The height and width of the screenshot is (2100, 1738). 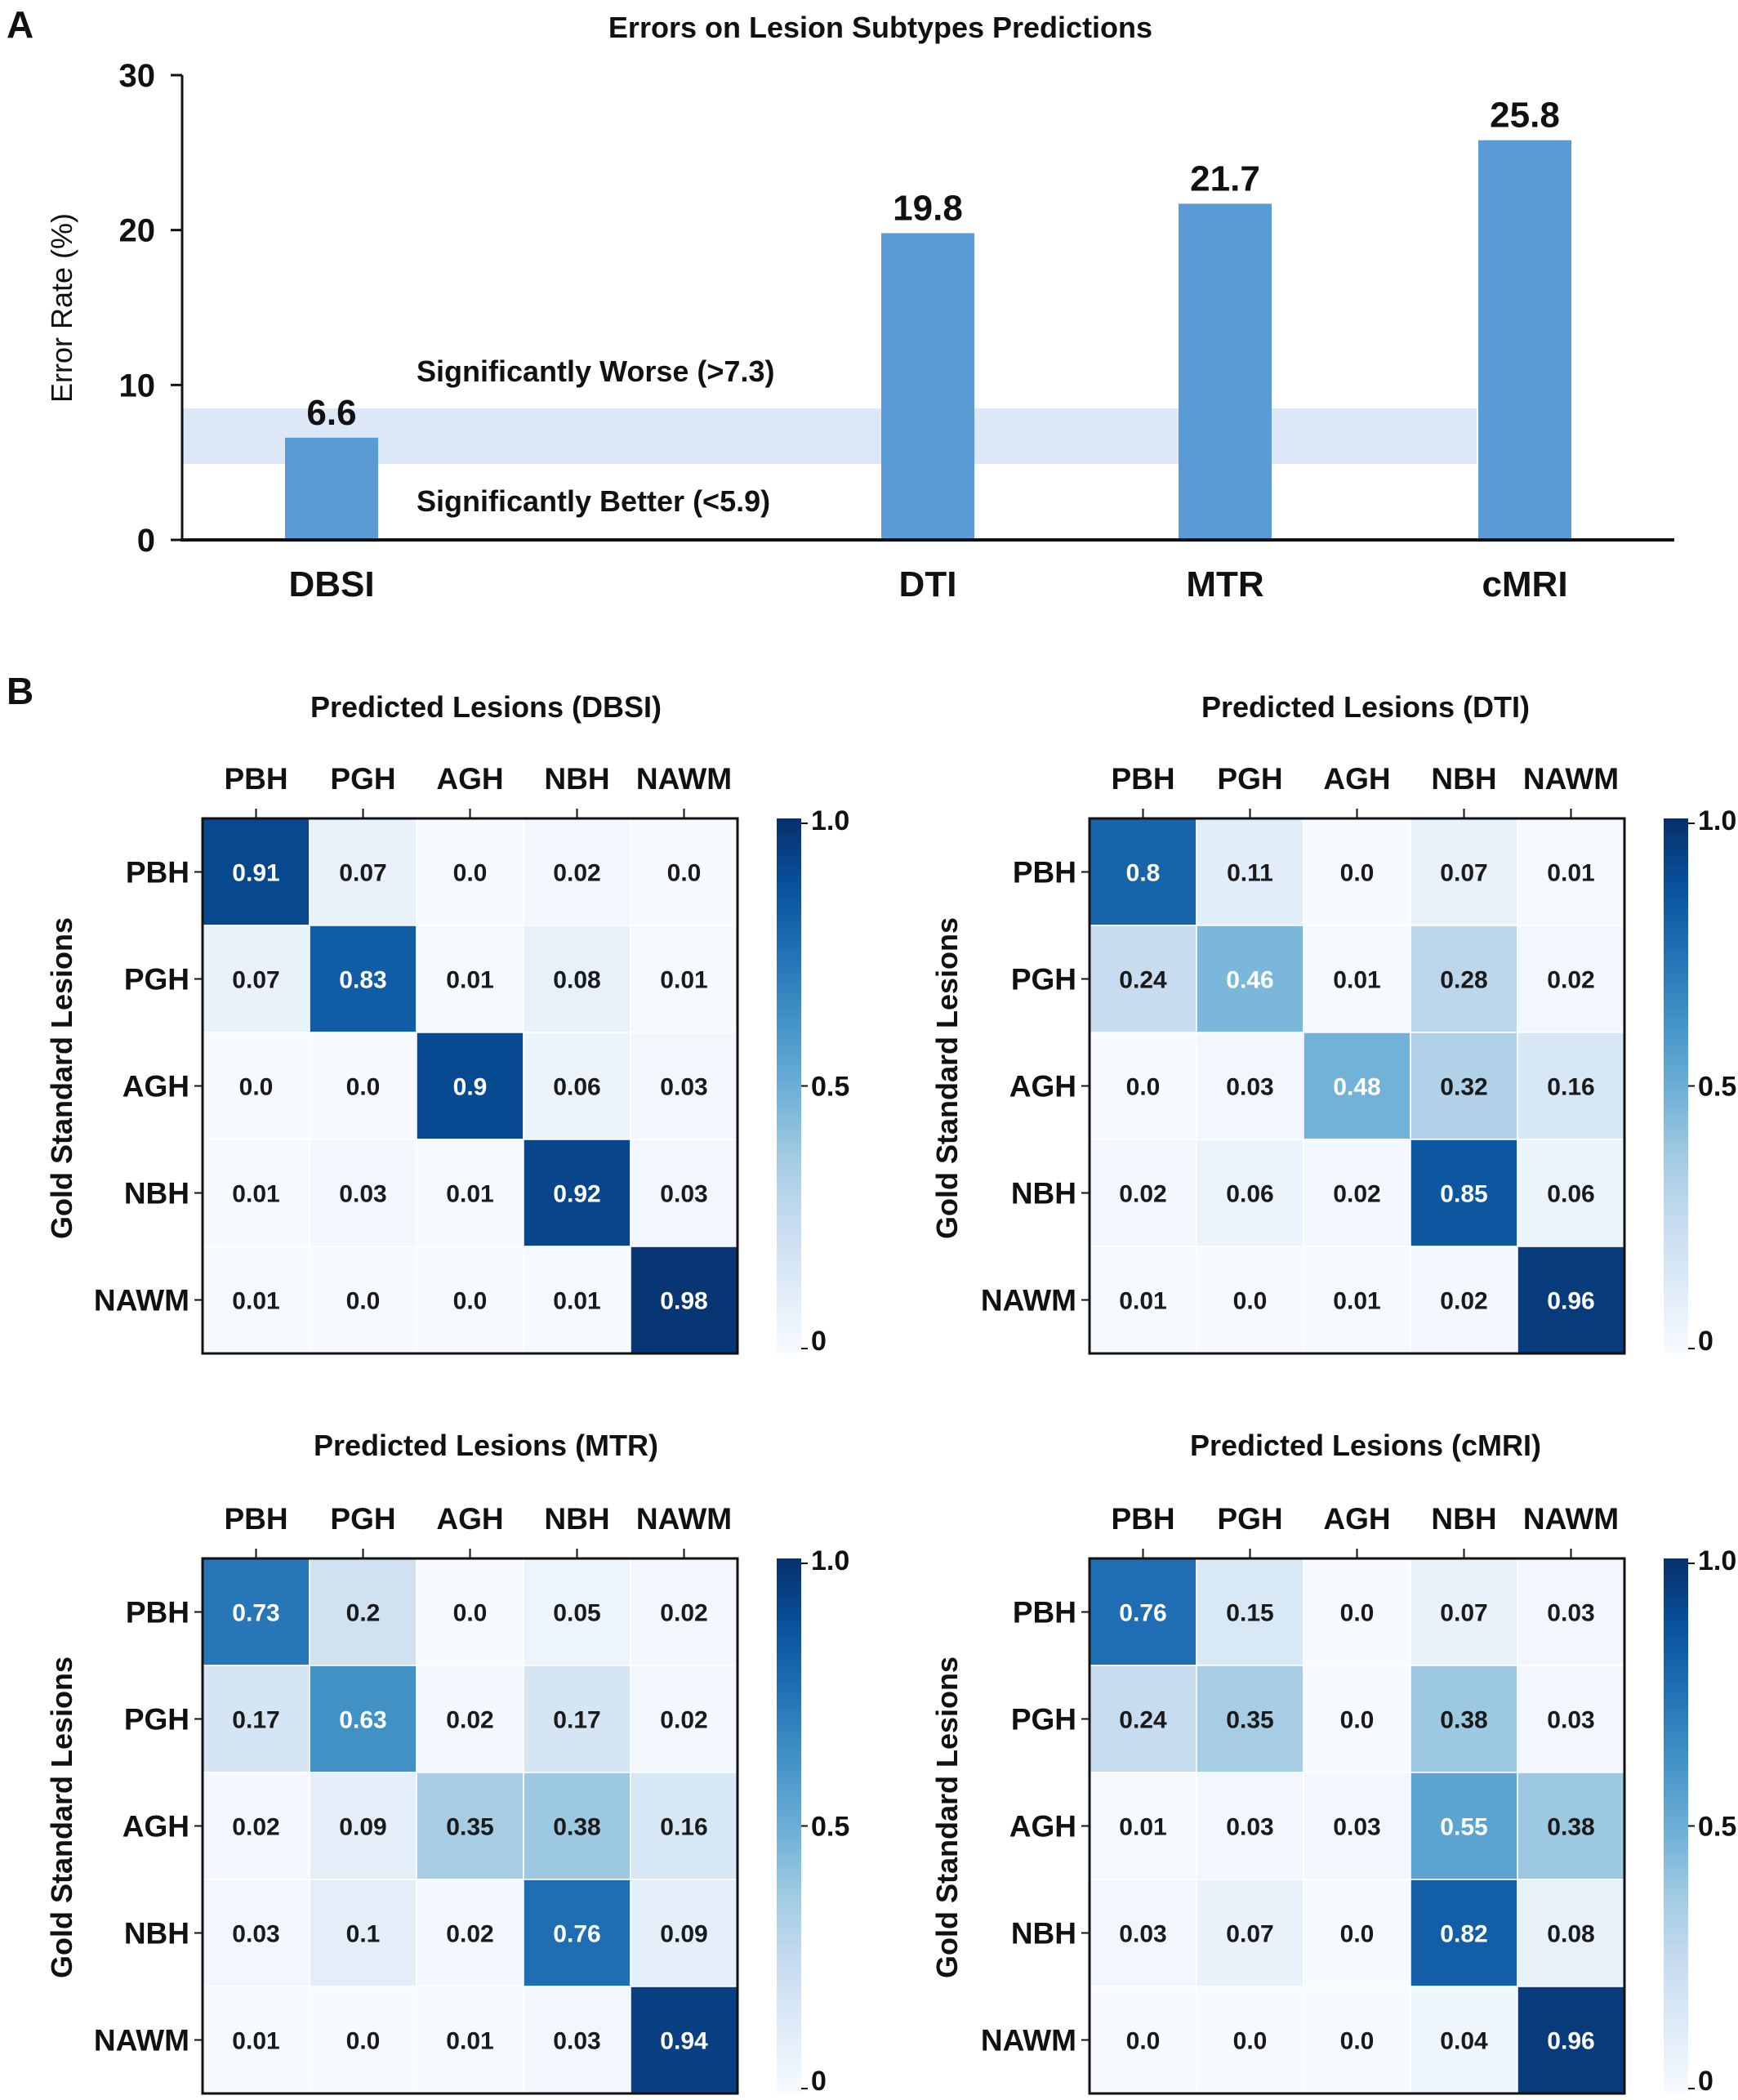 I want to click on heatmap-cell-value: 0.46, so click(x=1249, y=980).